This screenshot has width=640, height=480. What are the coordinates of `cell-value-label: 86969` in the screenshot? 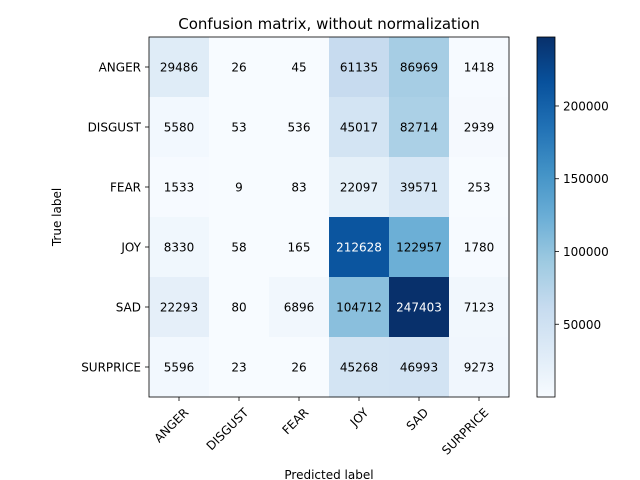 It's located at (419, 68).